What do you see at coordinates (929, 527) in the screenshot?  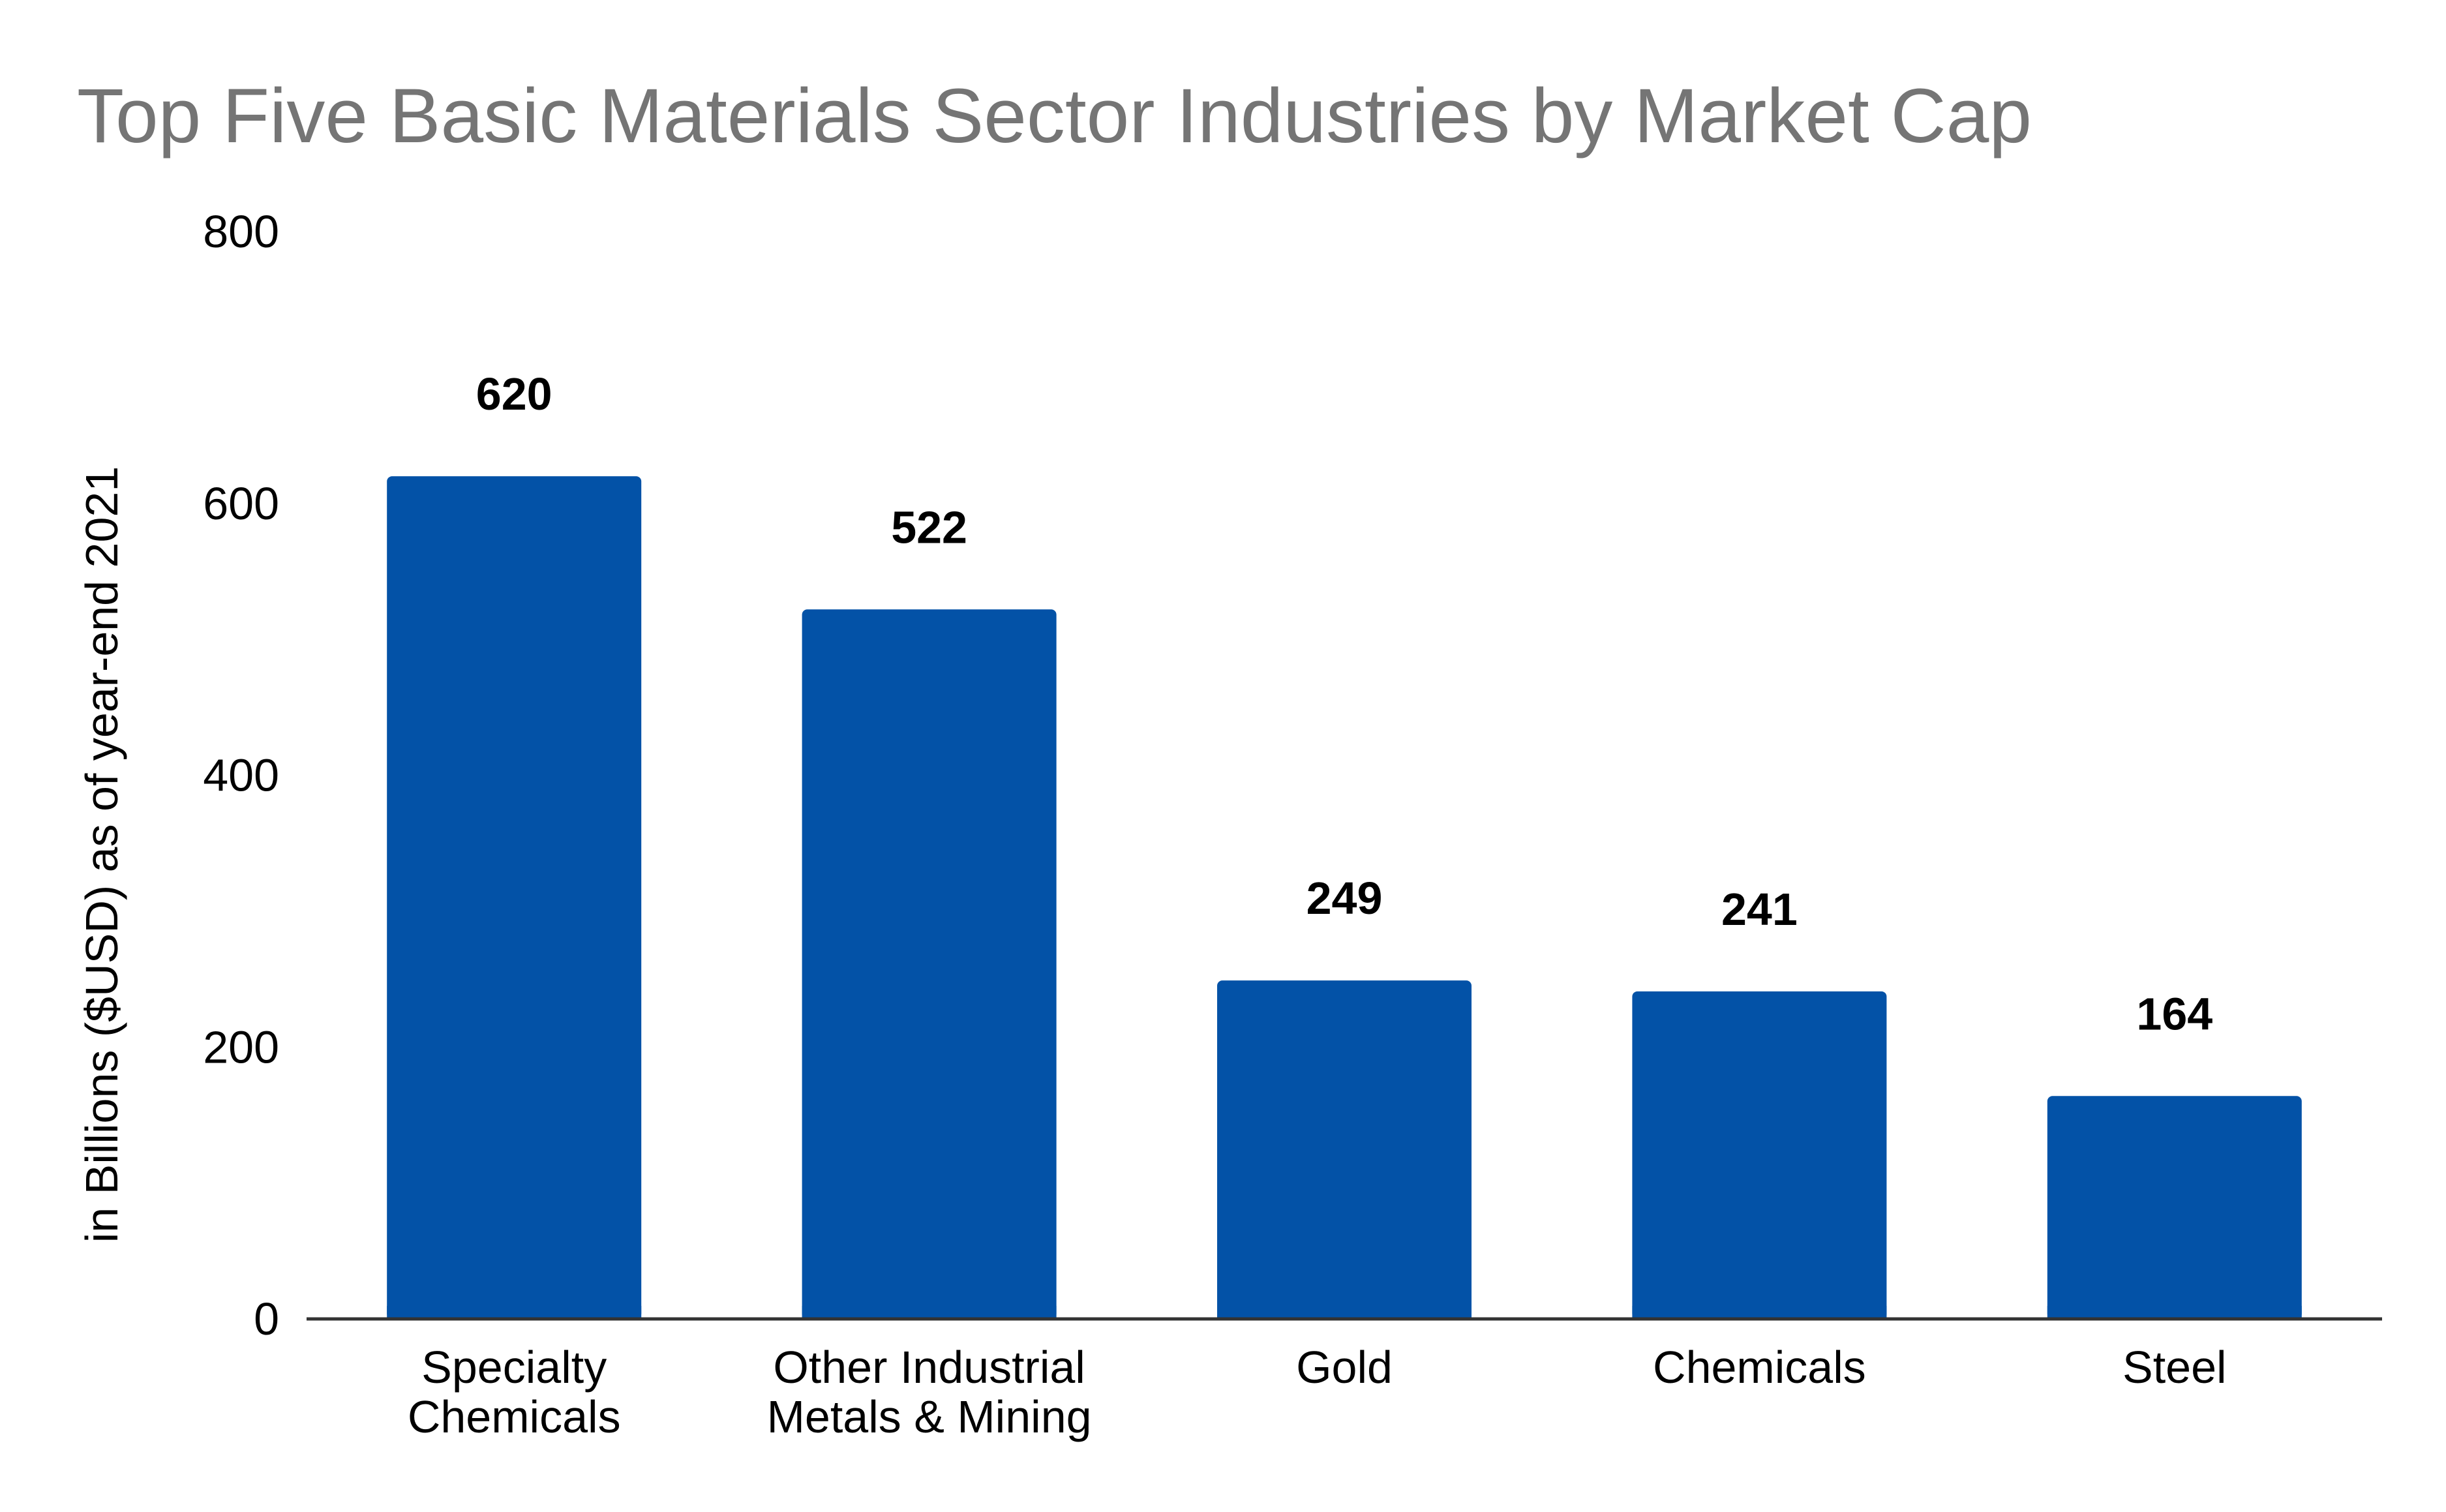 I see `data-label: 522` at bounding box center [929, 527].